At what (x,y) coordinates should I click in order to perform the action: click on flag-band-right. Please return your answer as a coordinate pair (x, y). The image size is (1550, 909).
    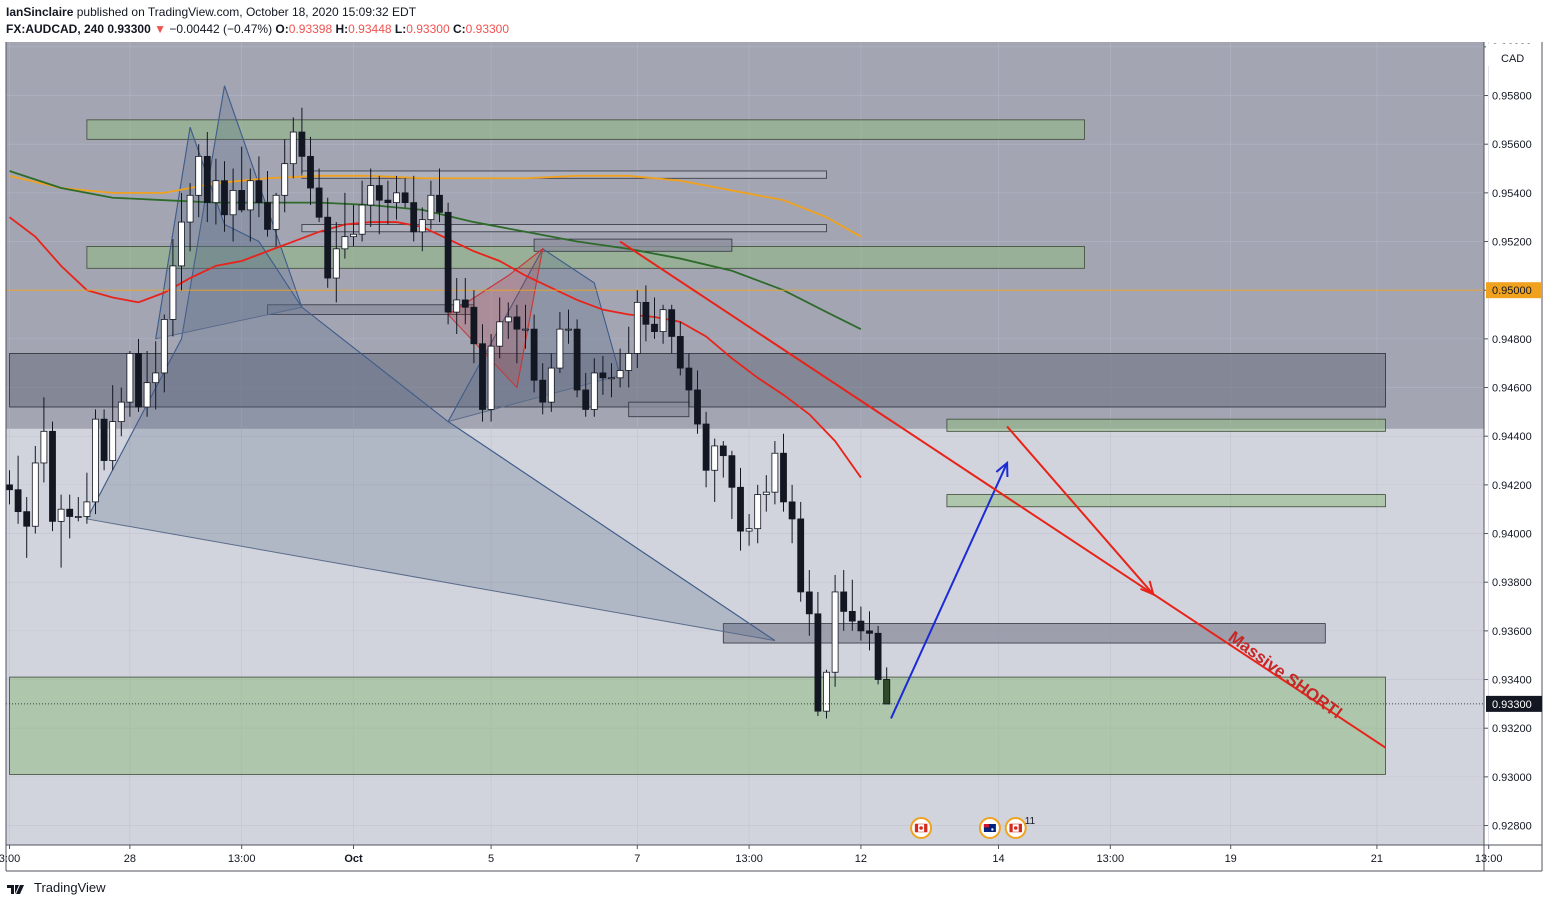
    Looking at the image, I should click on (1020, 828).